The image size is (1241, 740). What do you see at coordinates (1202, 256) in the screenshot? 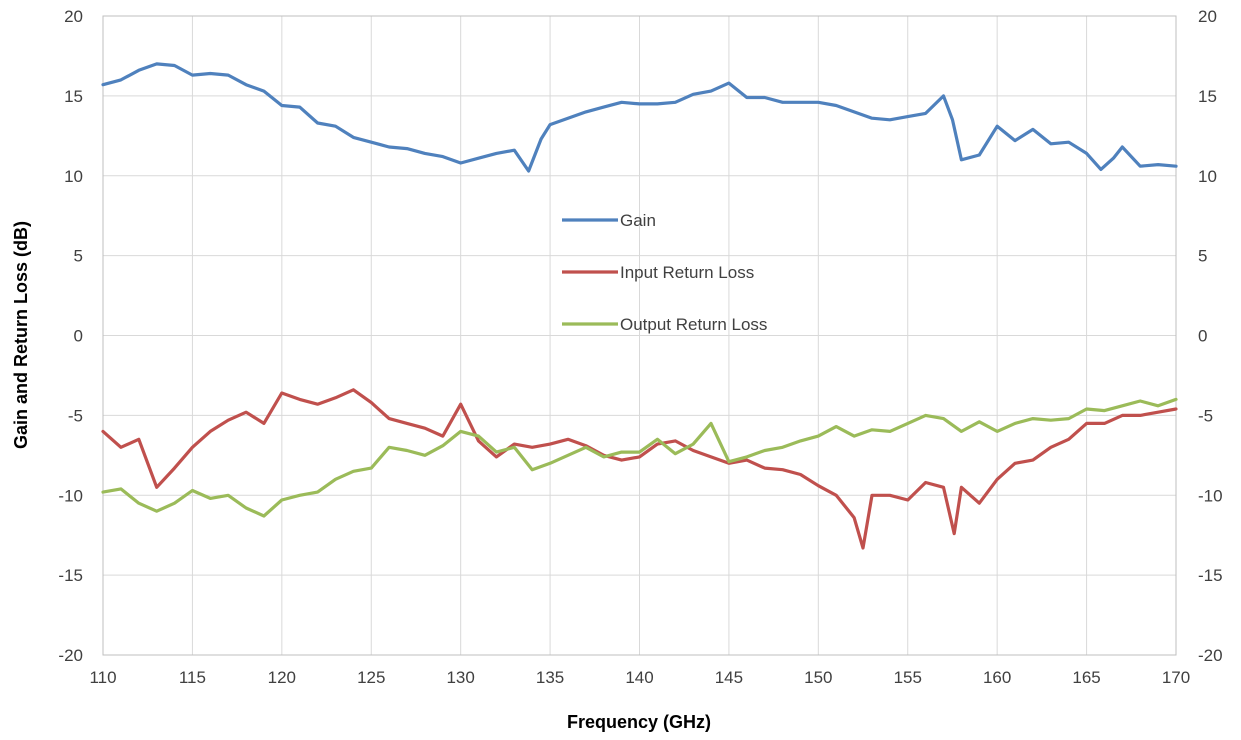
I see `y2-tick-label: 5` at bounding box center [1202, 256].